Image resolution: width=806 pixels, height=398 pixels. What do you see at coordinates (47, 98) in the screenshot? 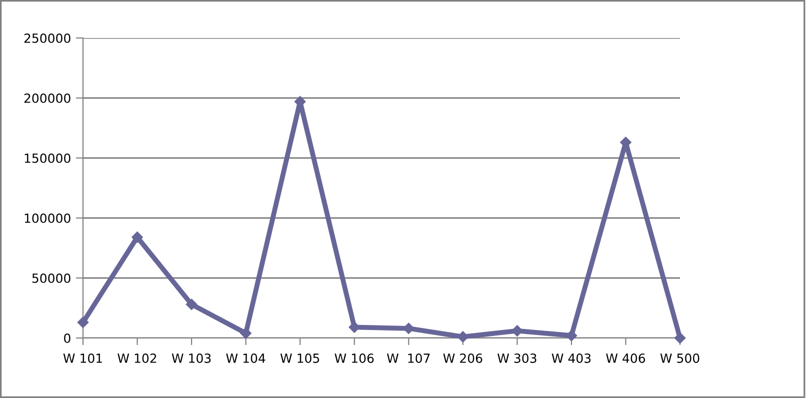
I see `y-tick-label: 200000` at bounding box center [47, 98].